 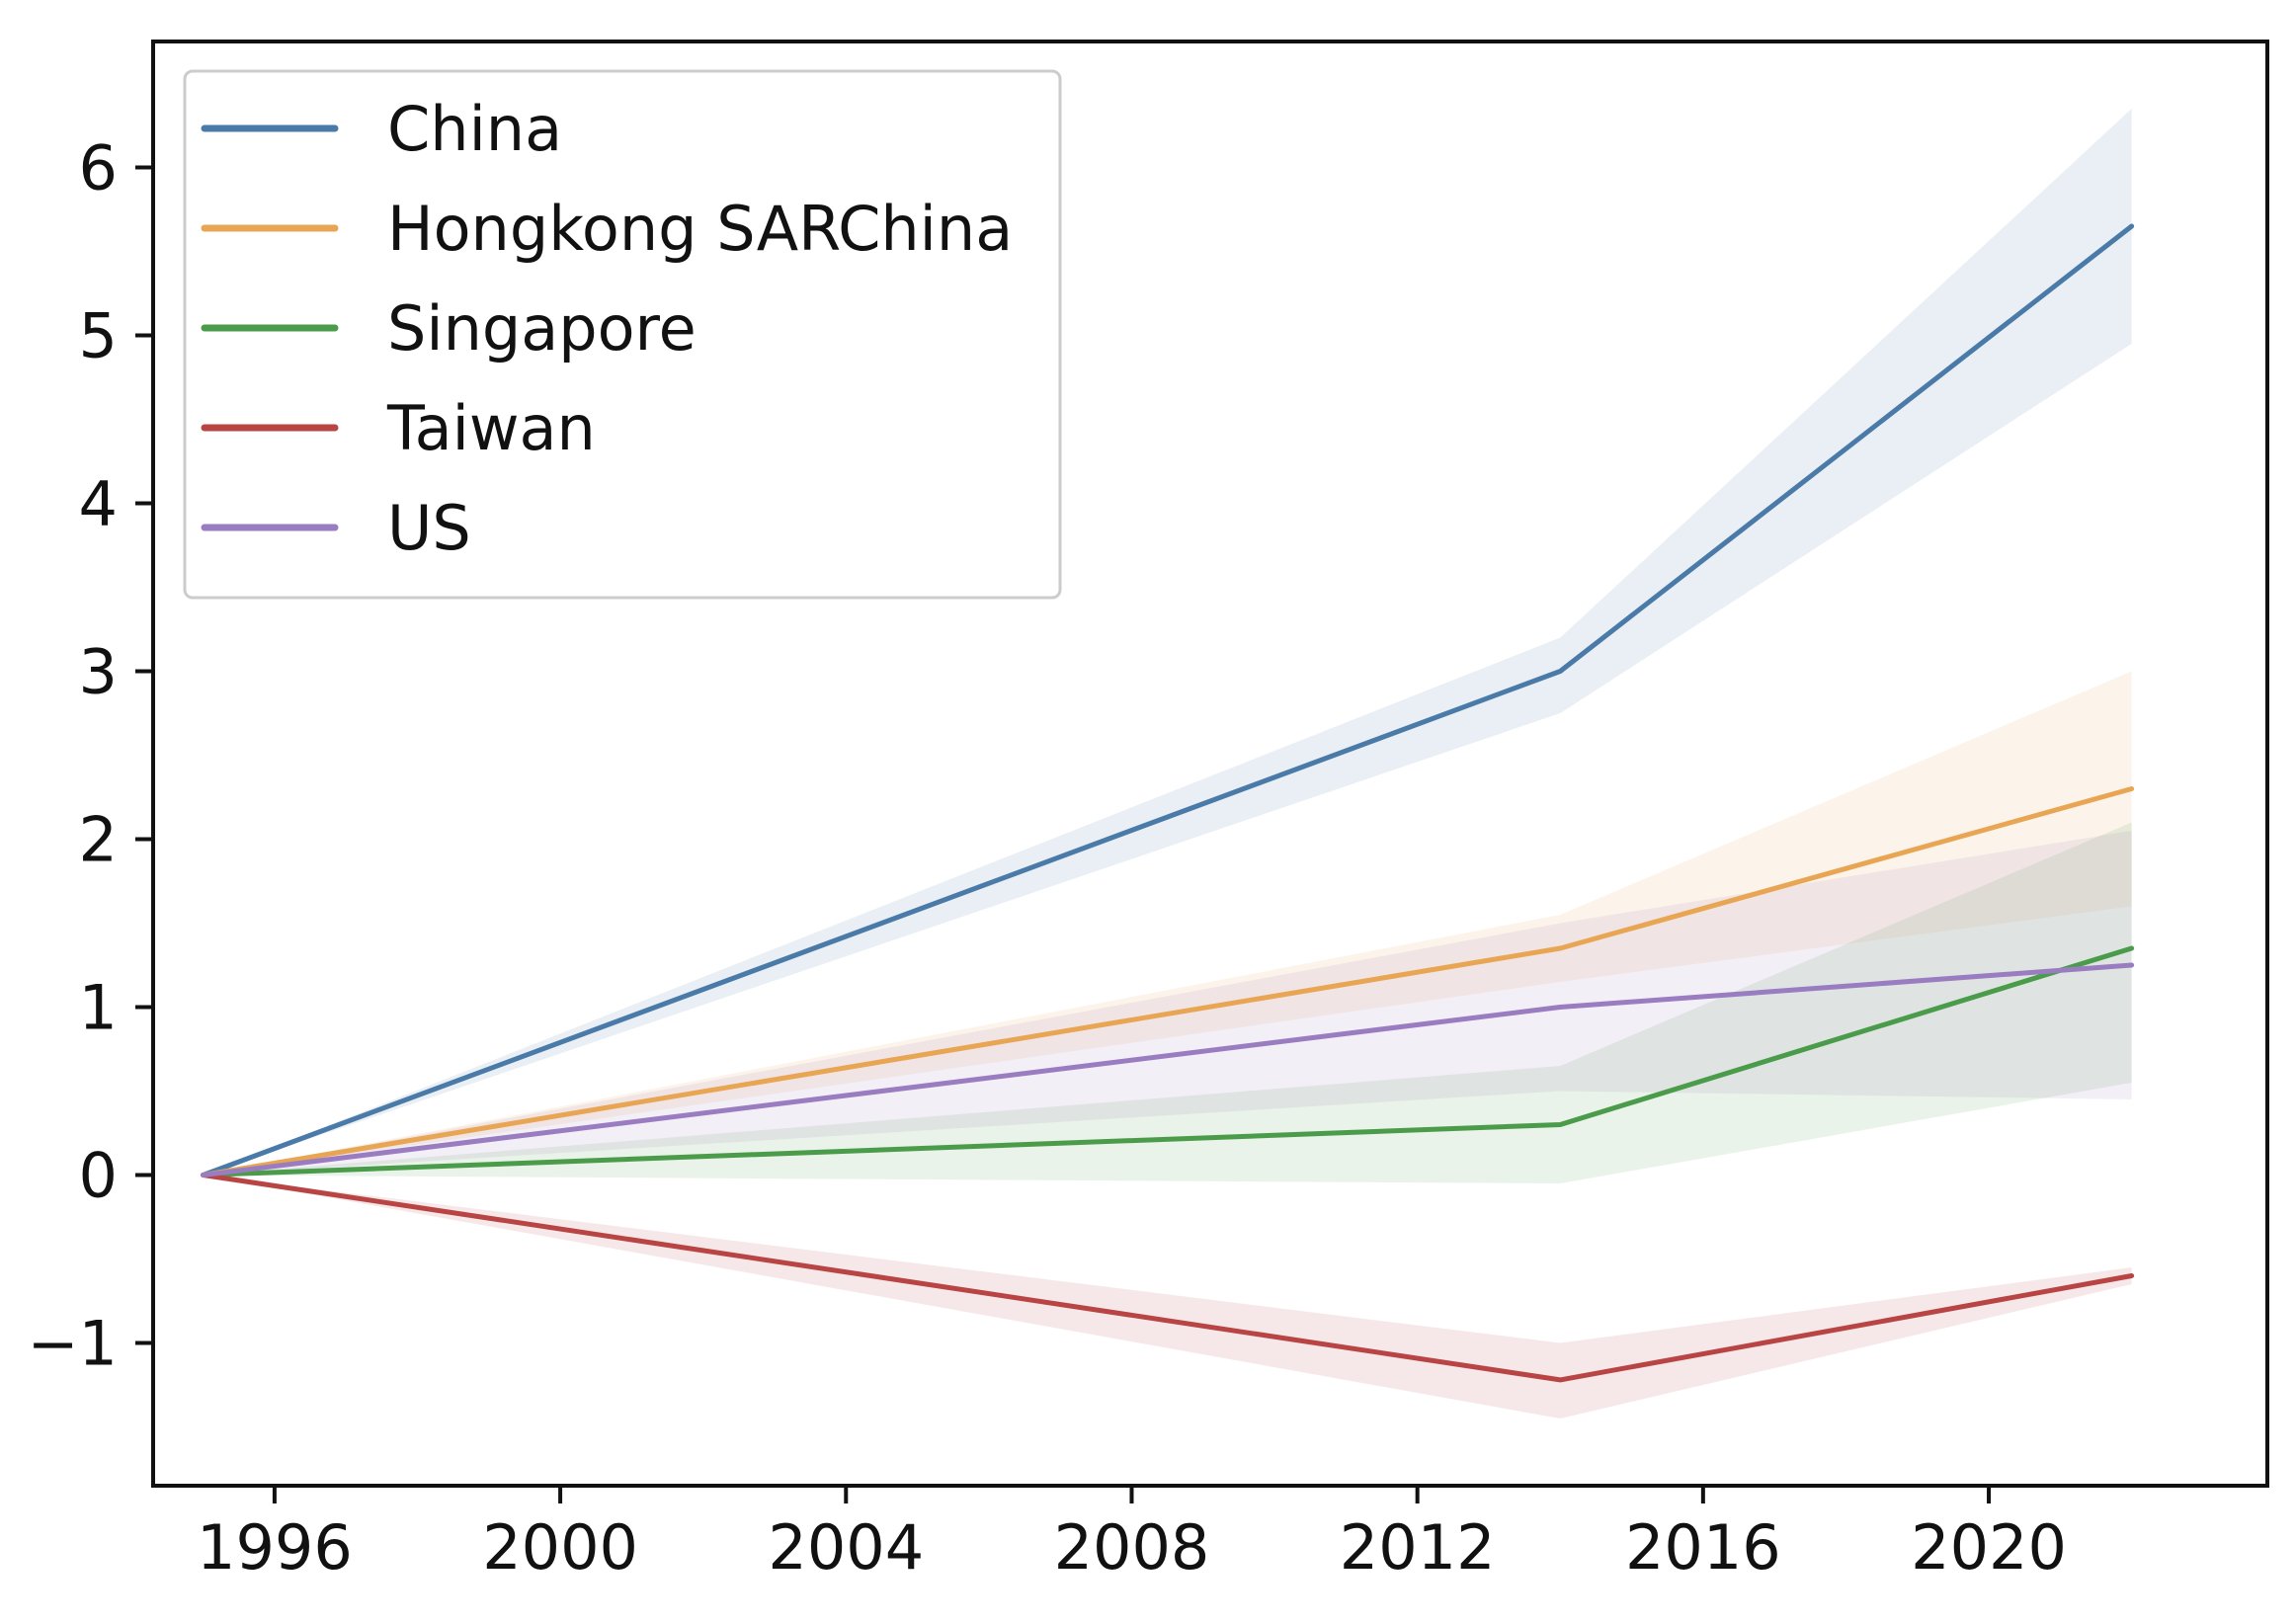 I want to click on line-singapore, so click(x=1168, y=1061).